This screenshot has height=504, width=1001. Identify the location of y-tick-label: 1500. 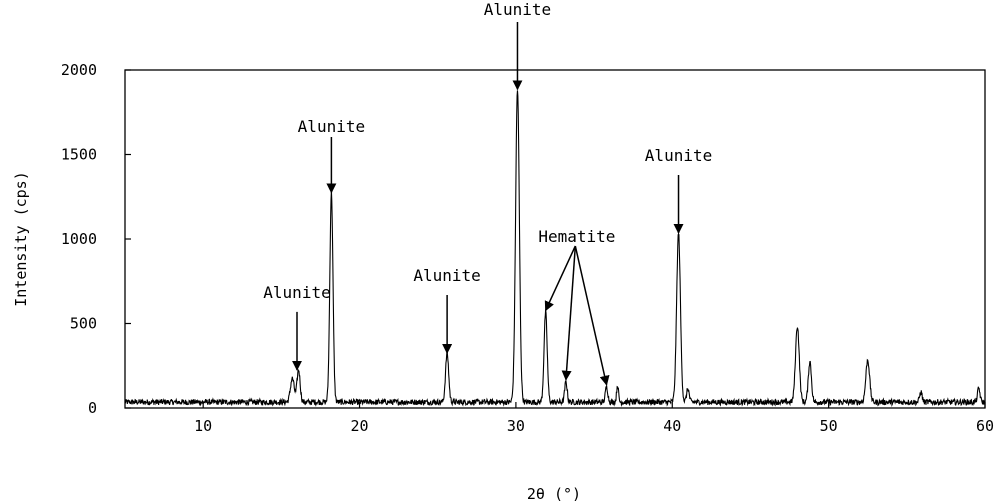
(79, 155).